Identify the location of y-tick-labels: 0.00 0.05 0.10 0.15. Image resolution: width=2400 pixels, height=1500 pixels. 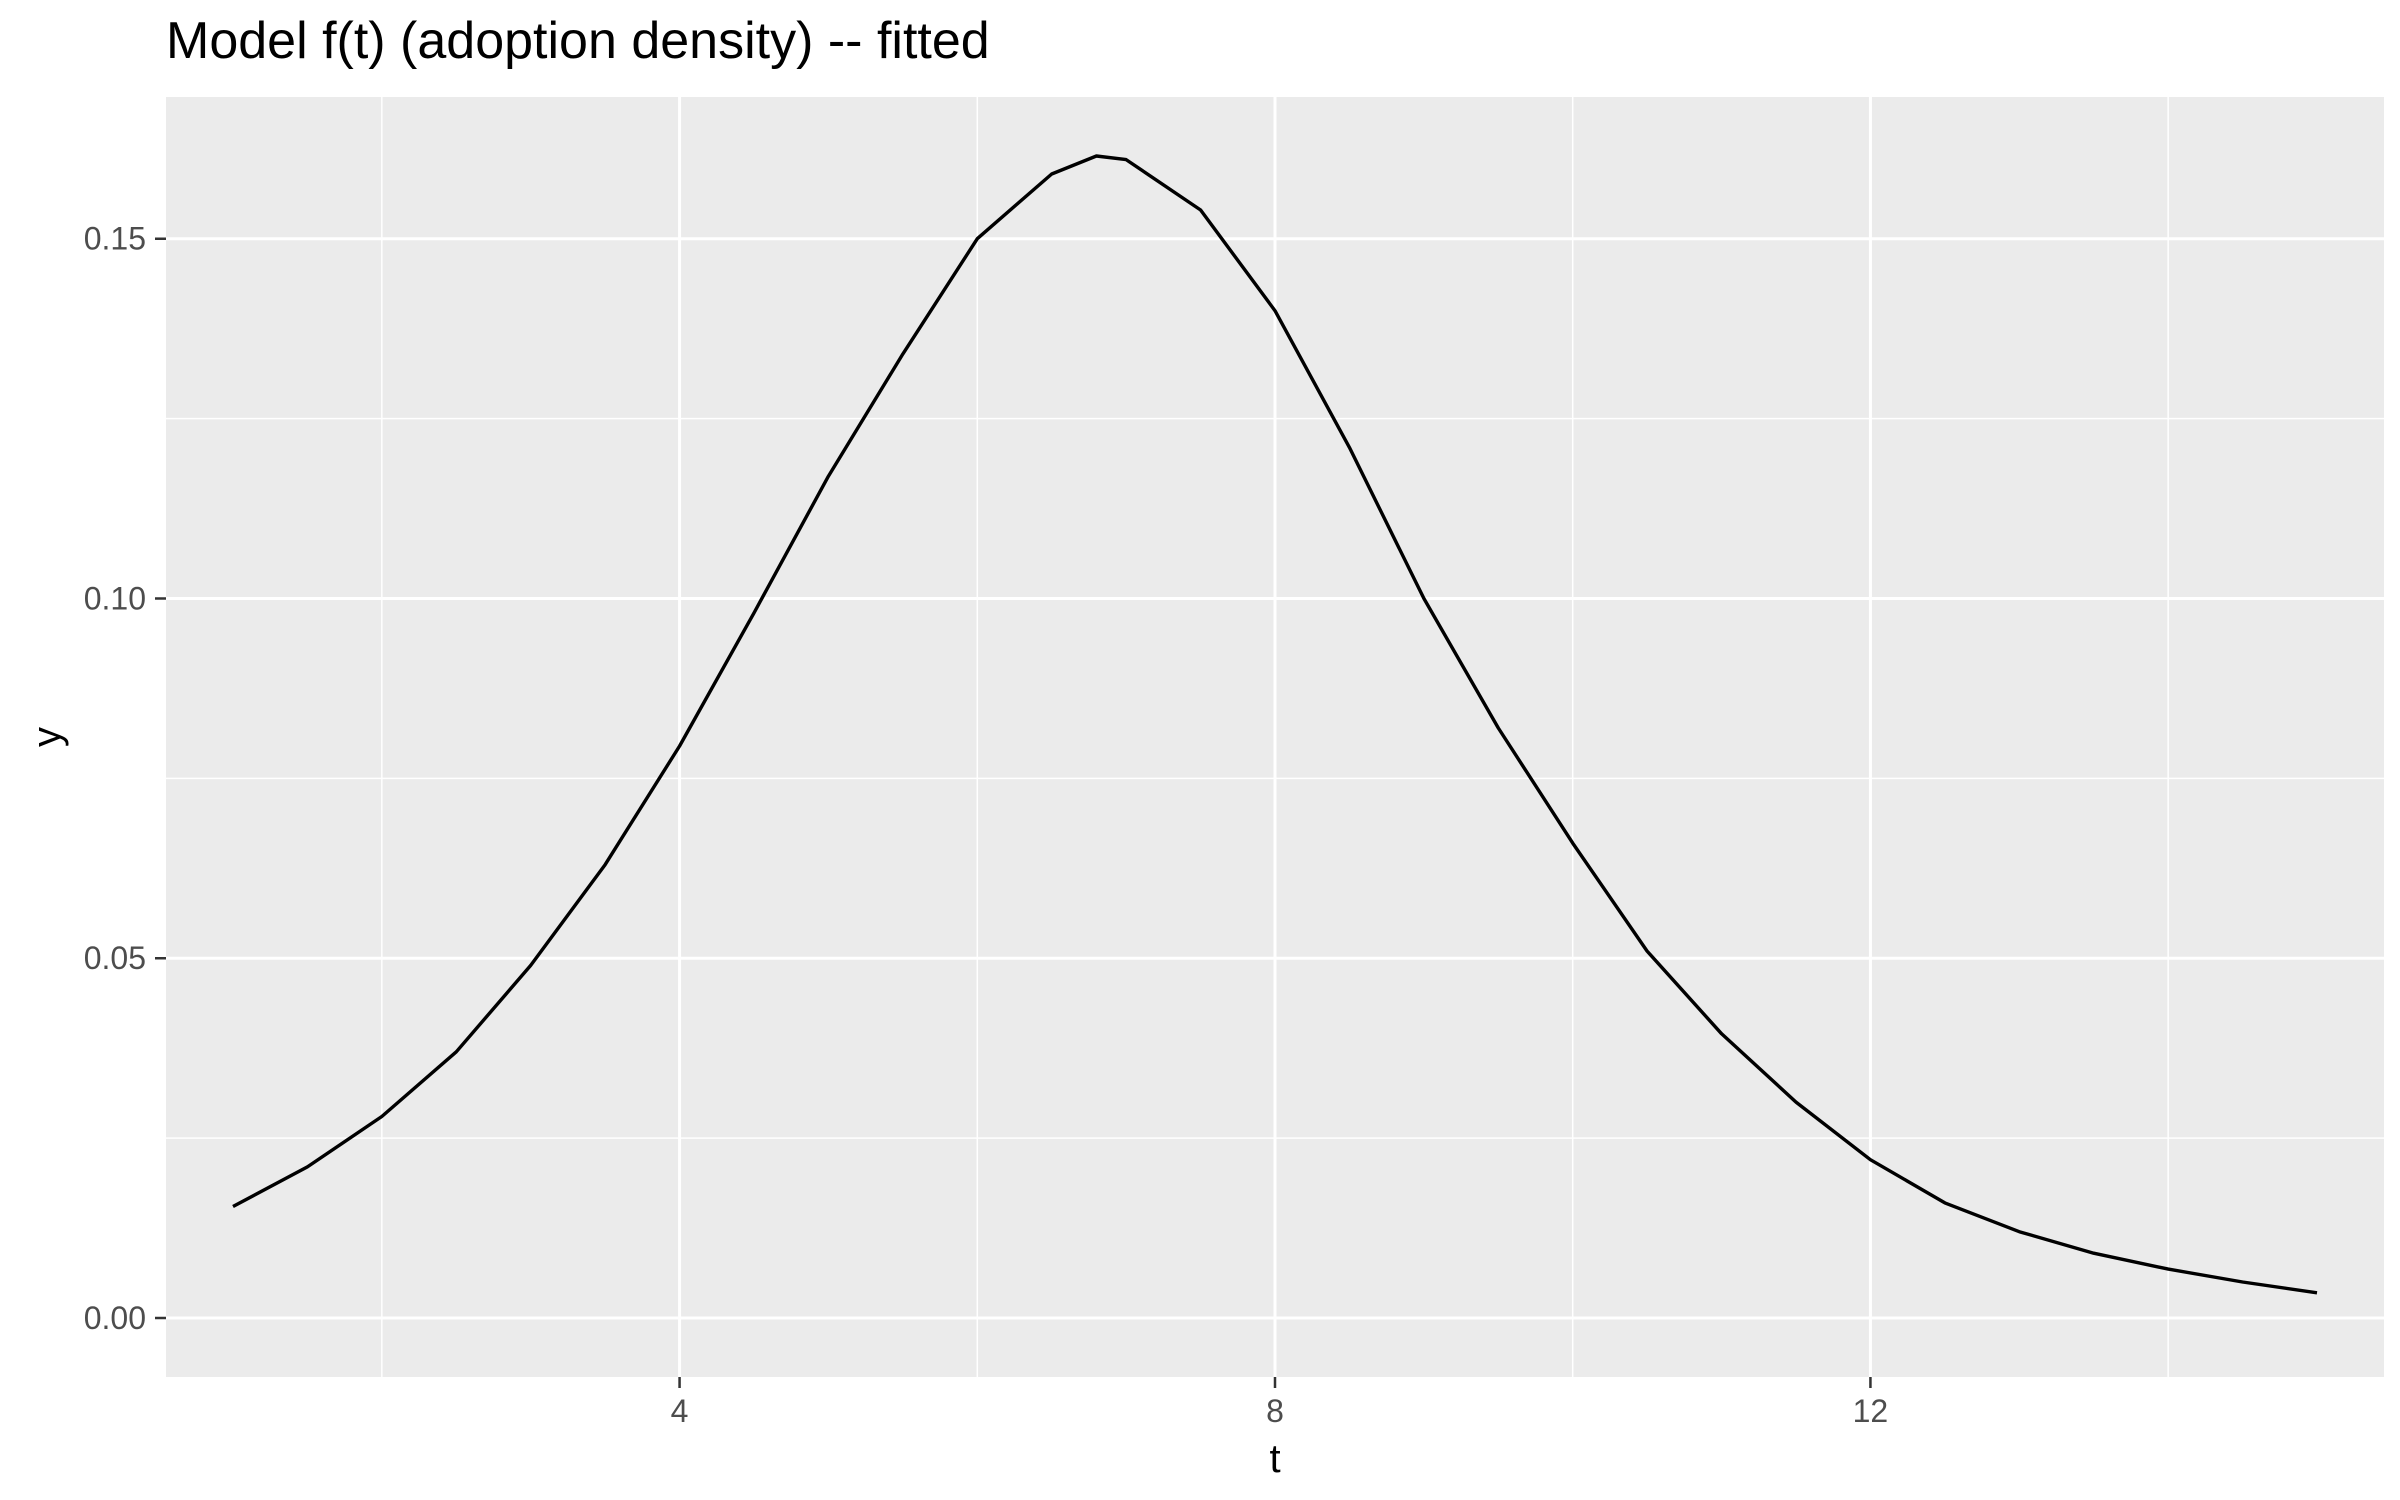
(115, 778).